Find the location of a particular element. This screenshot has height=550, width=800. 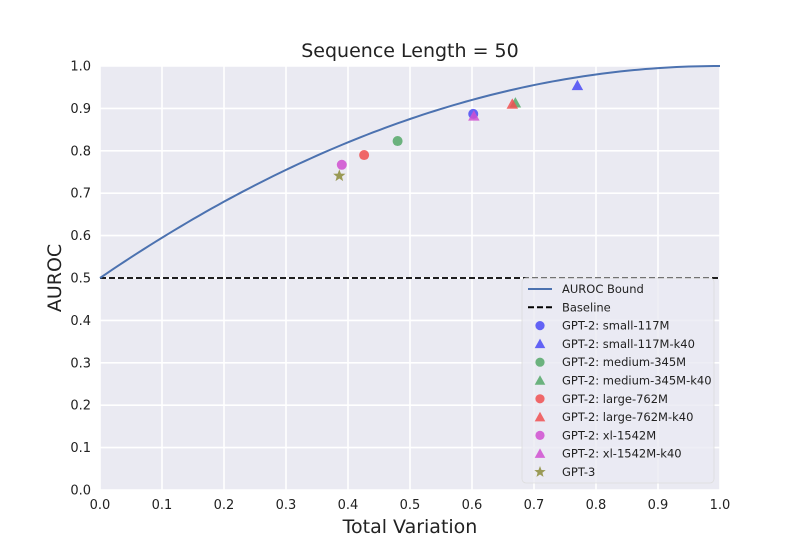

y-tick-label: 0.5 is located at coordinates (80, 279).